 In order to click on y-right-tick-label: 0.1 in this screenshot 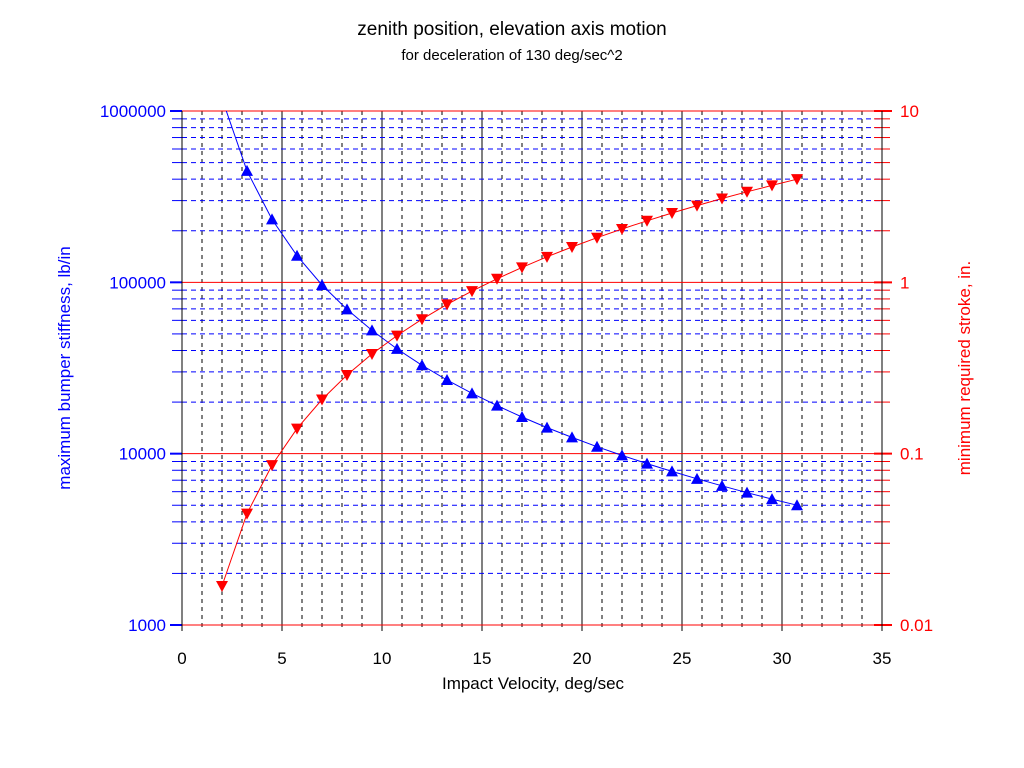, I will do `click(912, 454)`.